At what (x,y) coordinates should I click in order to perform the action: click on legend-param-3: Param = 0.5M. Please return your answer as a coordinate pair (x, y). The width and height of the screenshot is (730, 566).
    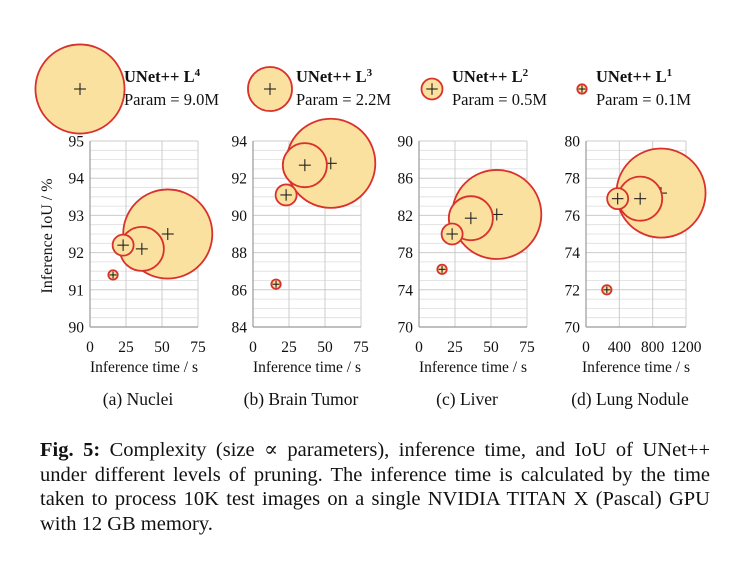
    Looking at the image, I should click on (499, 99).